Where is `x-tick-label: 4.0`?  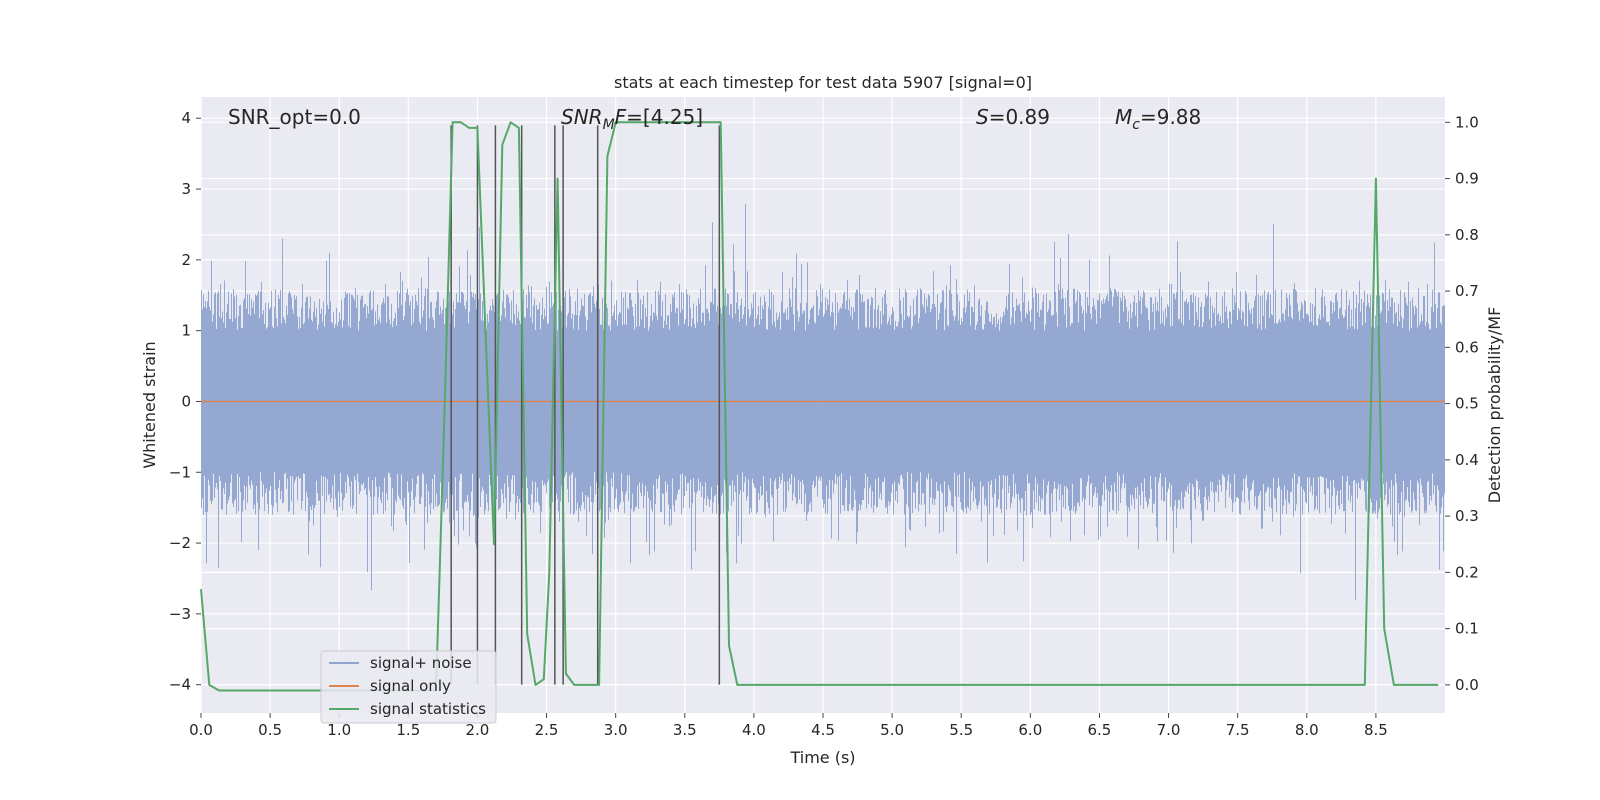 x-tick-label: 4.0 is located at coordinates (754, 730).